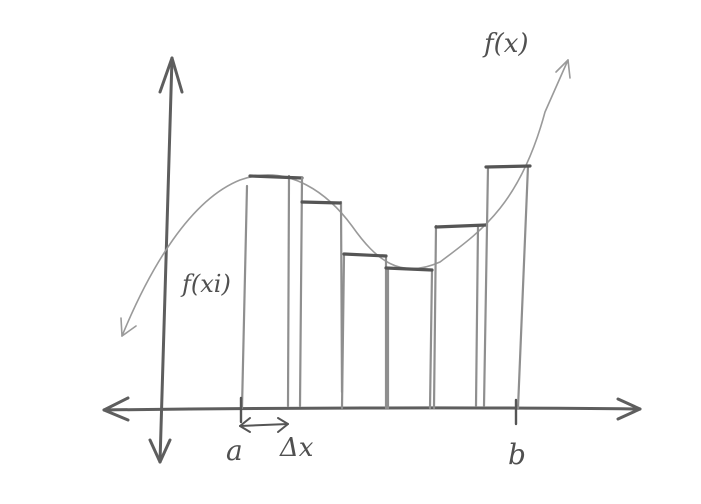 The width and height of the screenshot is (701, 504). What do you see at coordinates (234, 450) in the screenshot?
I see `lower-bound-label: a` at bounding box center [234, 450].